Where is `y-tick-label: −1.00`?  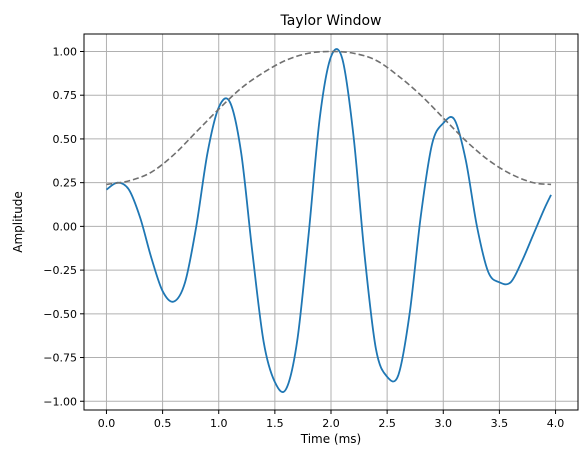
y-tick-label: −1.00 is located at coordinates (60, 401).